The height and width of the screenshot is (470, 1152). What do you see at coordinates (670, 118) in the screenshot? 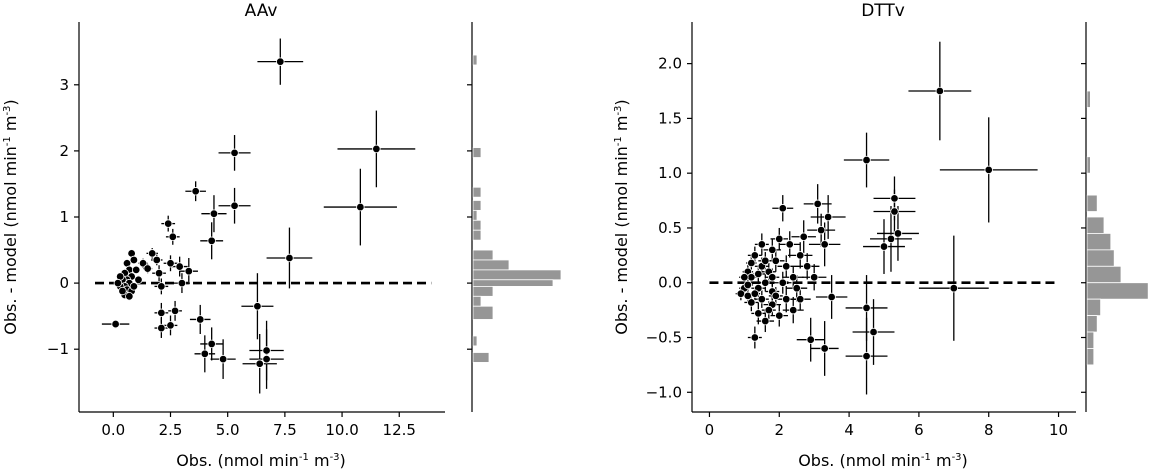
I see `y-tick-label: 1.5` at bounding box center [670, 118].